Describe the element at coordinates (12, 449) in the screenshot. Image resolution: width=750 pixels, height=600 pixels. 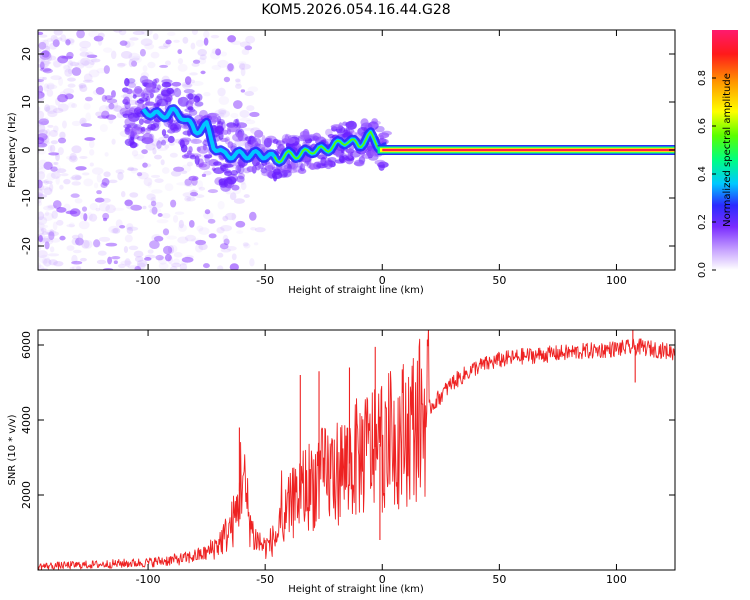
I see `snr-y-label: SNR (10 * v/v)` at that location.